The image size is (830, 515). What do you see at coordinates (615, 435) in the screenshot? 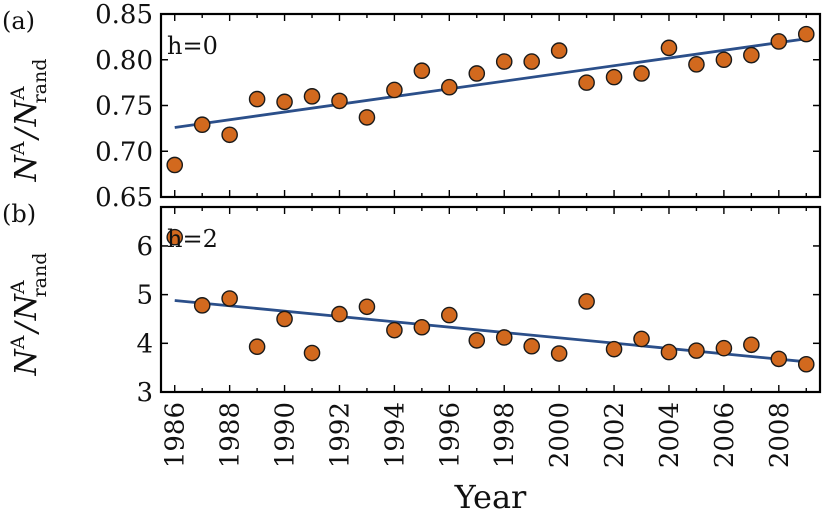
I see `x-tick-label: 2002` at bounding box center [615, 435].